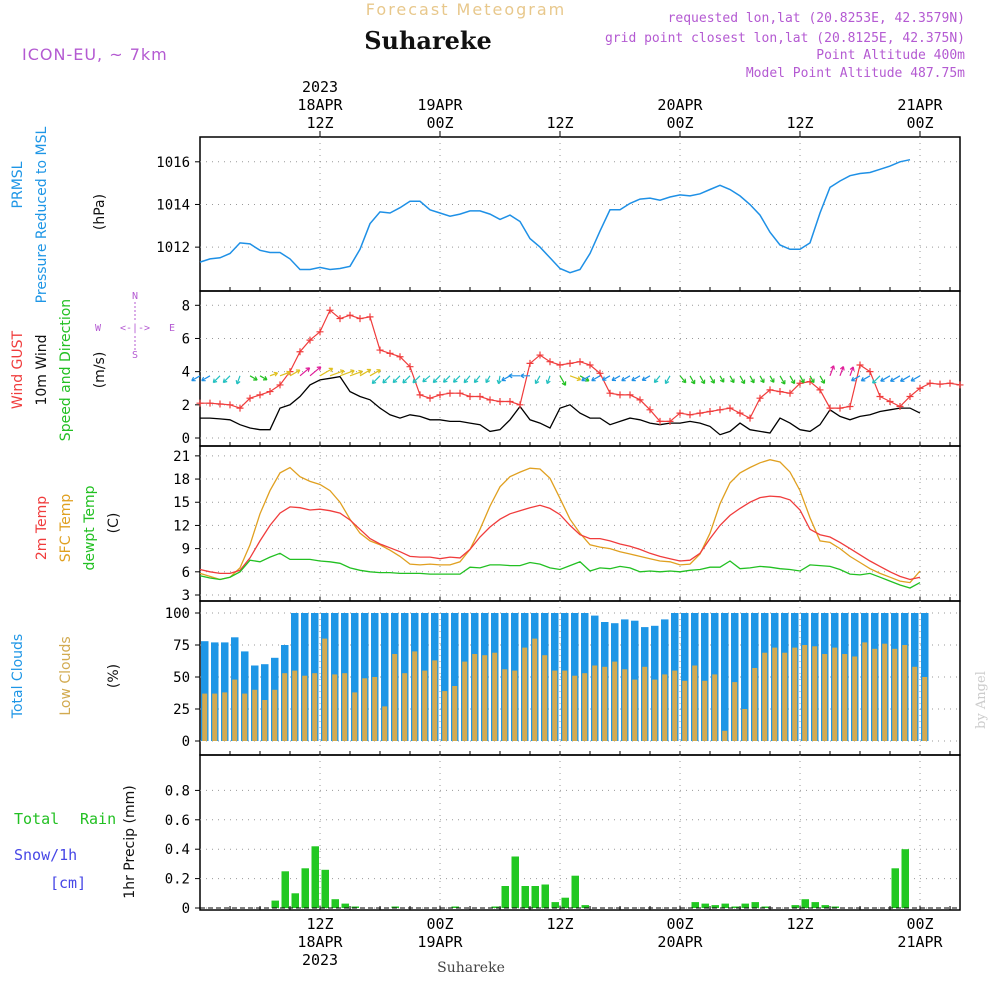 This screenshot has width=1000, height=1000. Describe the element at coordinates (186, 596) in the screenshot. I see `y-tick-label: 3` at that location.